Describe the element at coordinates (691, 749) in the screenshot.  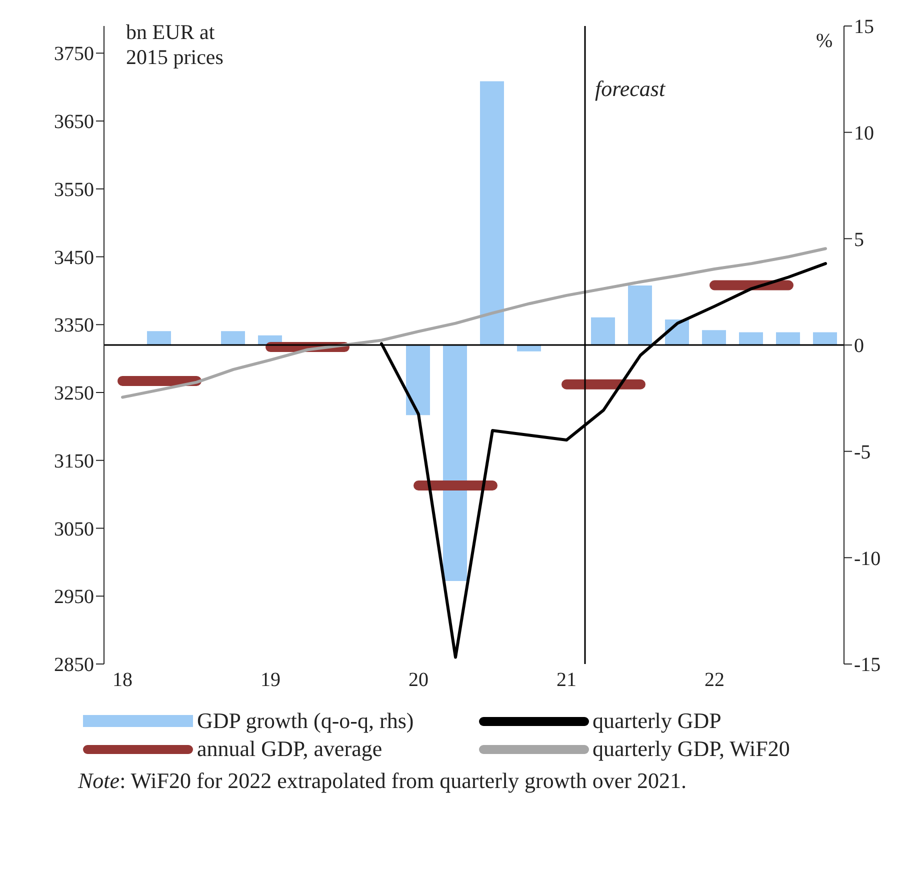
I see `legend-label: quarterly GDP, WiF20` at that location.